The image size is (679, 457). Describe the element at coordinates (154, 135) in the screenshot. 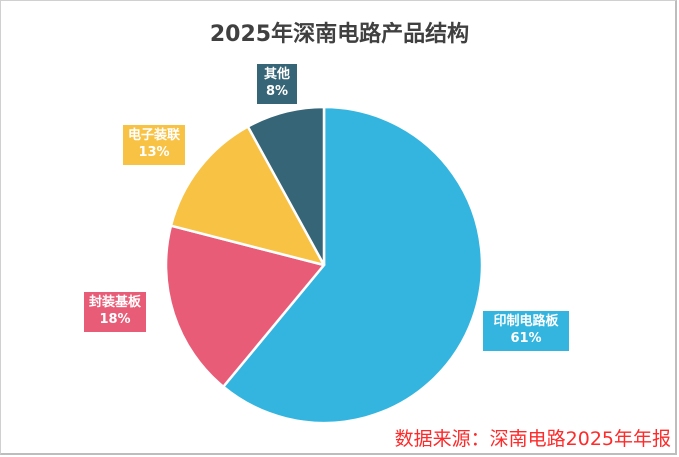

I see `label-assembly-name: 电子装联` at that location.